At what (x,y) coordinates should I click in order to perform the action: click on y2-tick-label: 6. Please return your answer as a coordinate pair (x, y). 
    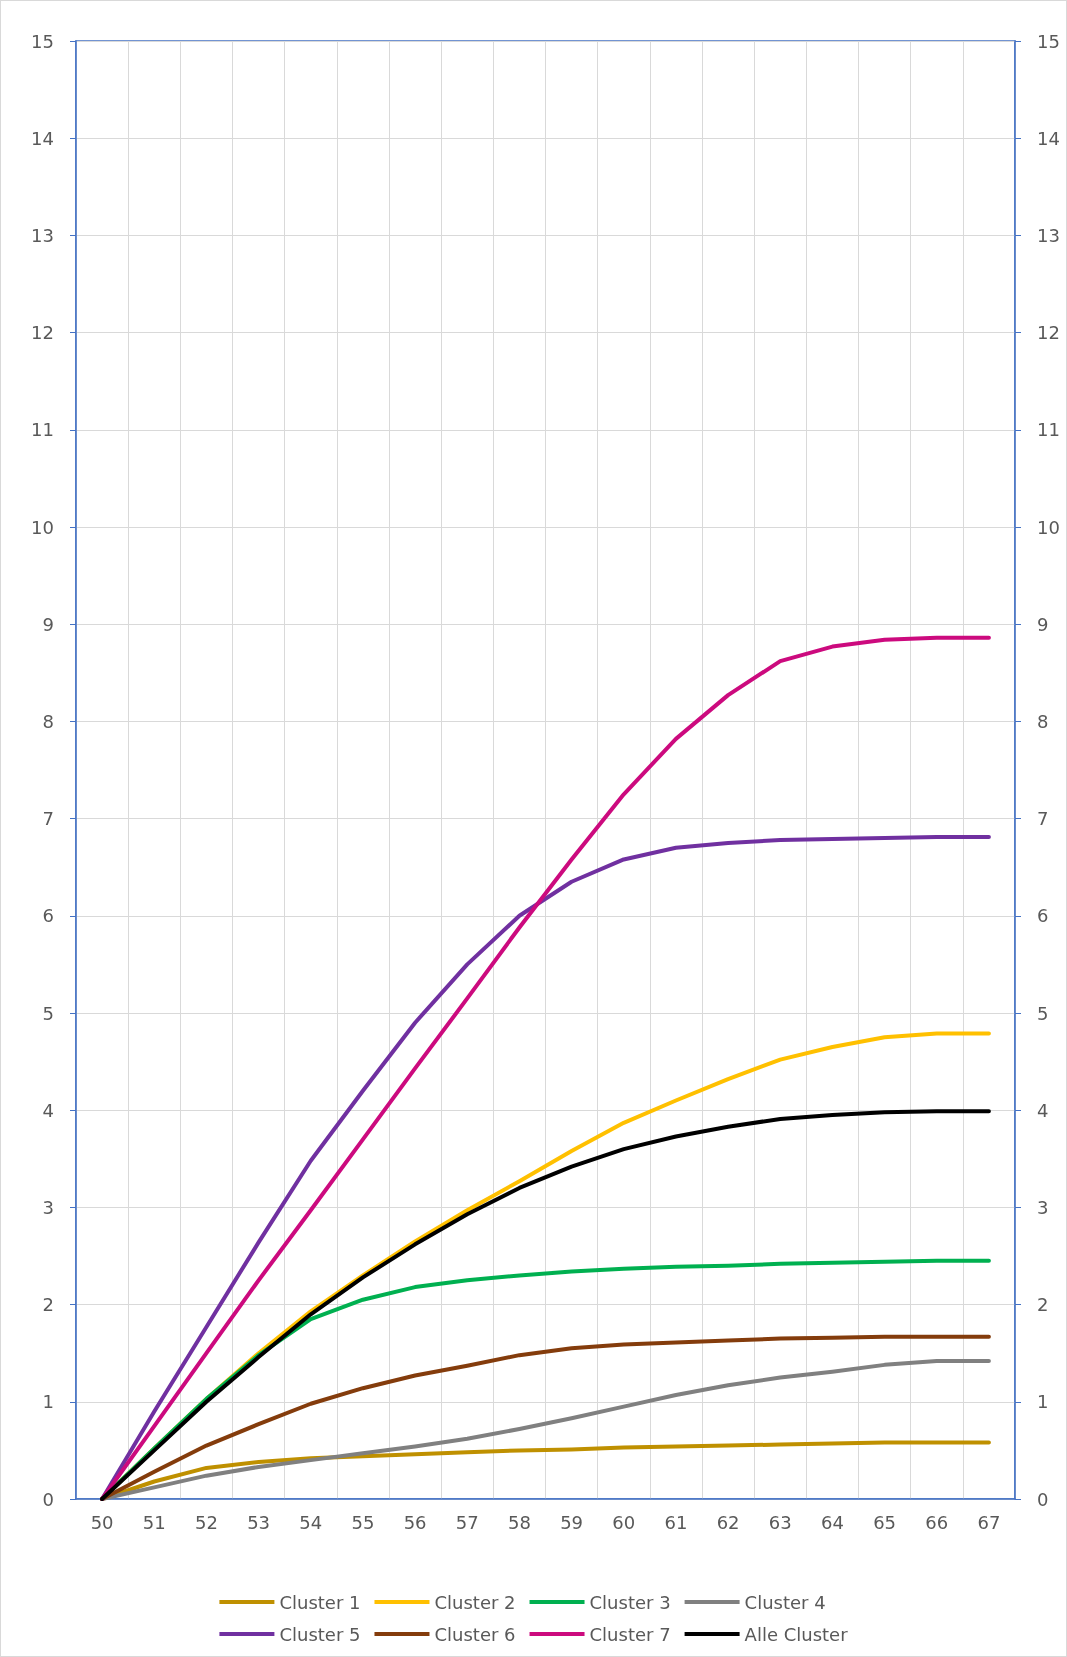
    Looking at the image, I should click on (1043, 916).